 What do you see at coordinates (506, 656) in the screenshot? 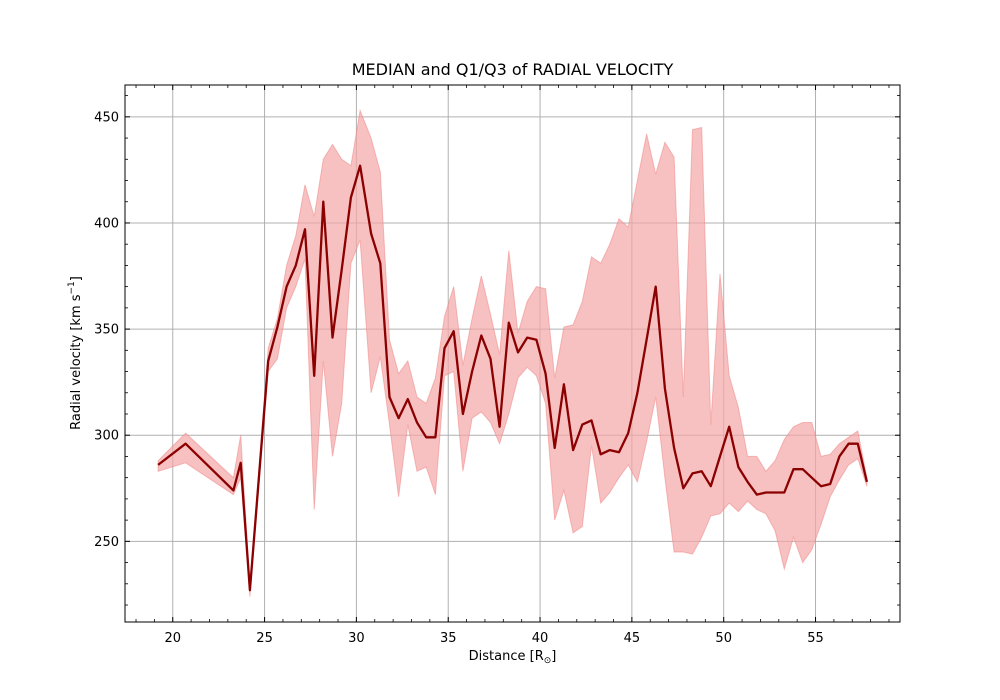
I see `x-axis-title-main: Distance [R` at bounding box center [506, 656].